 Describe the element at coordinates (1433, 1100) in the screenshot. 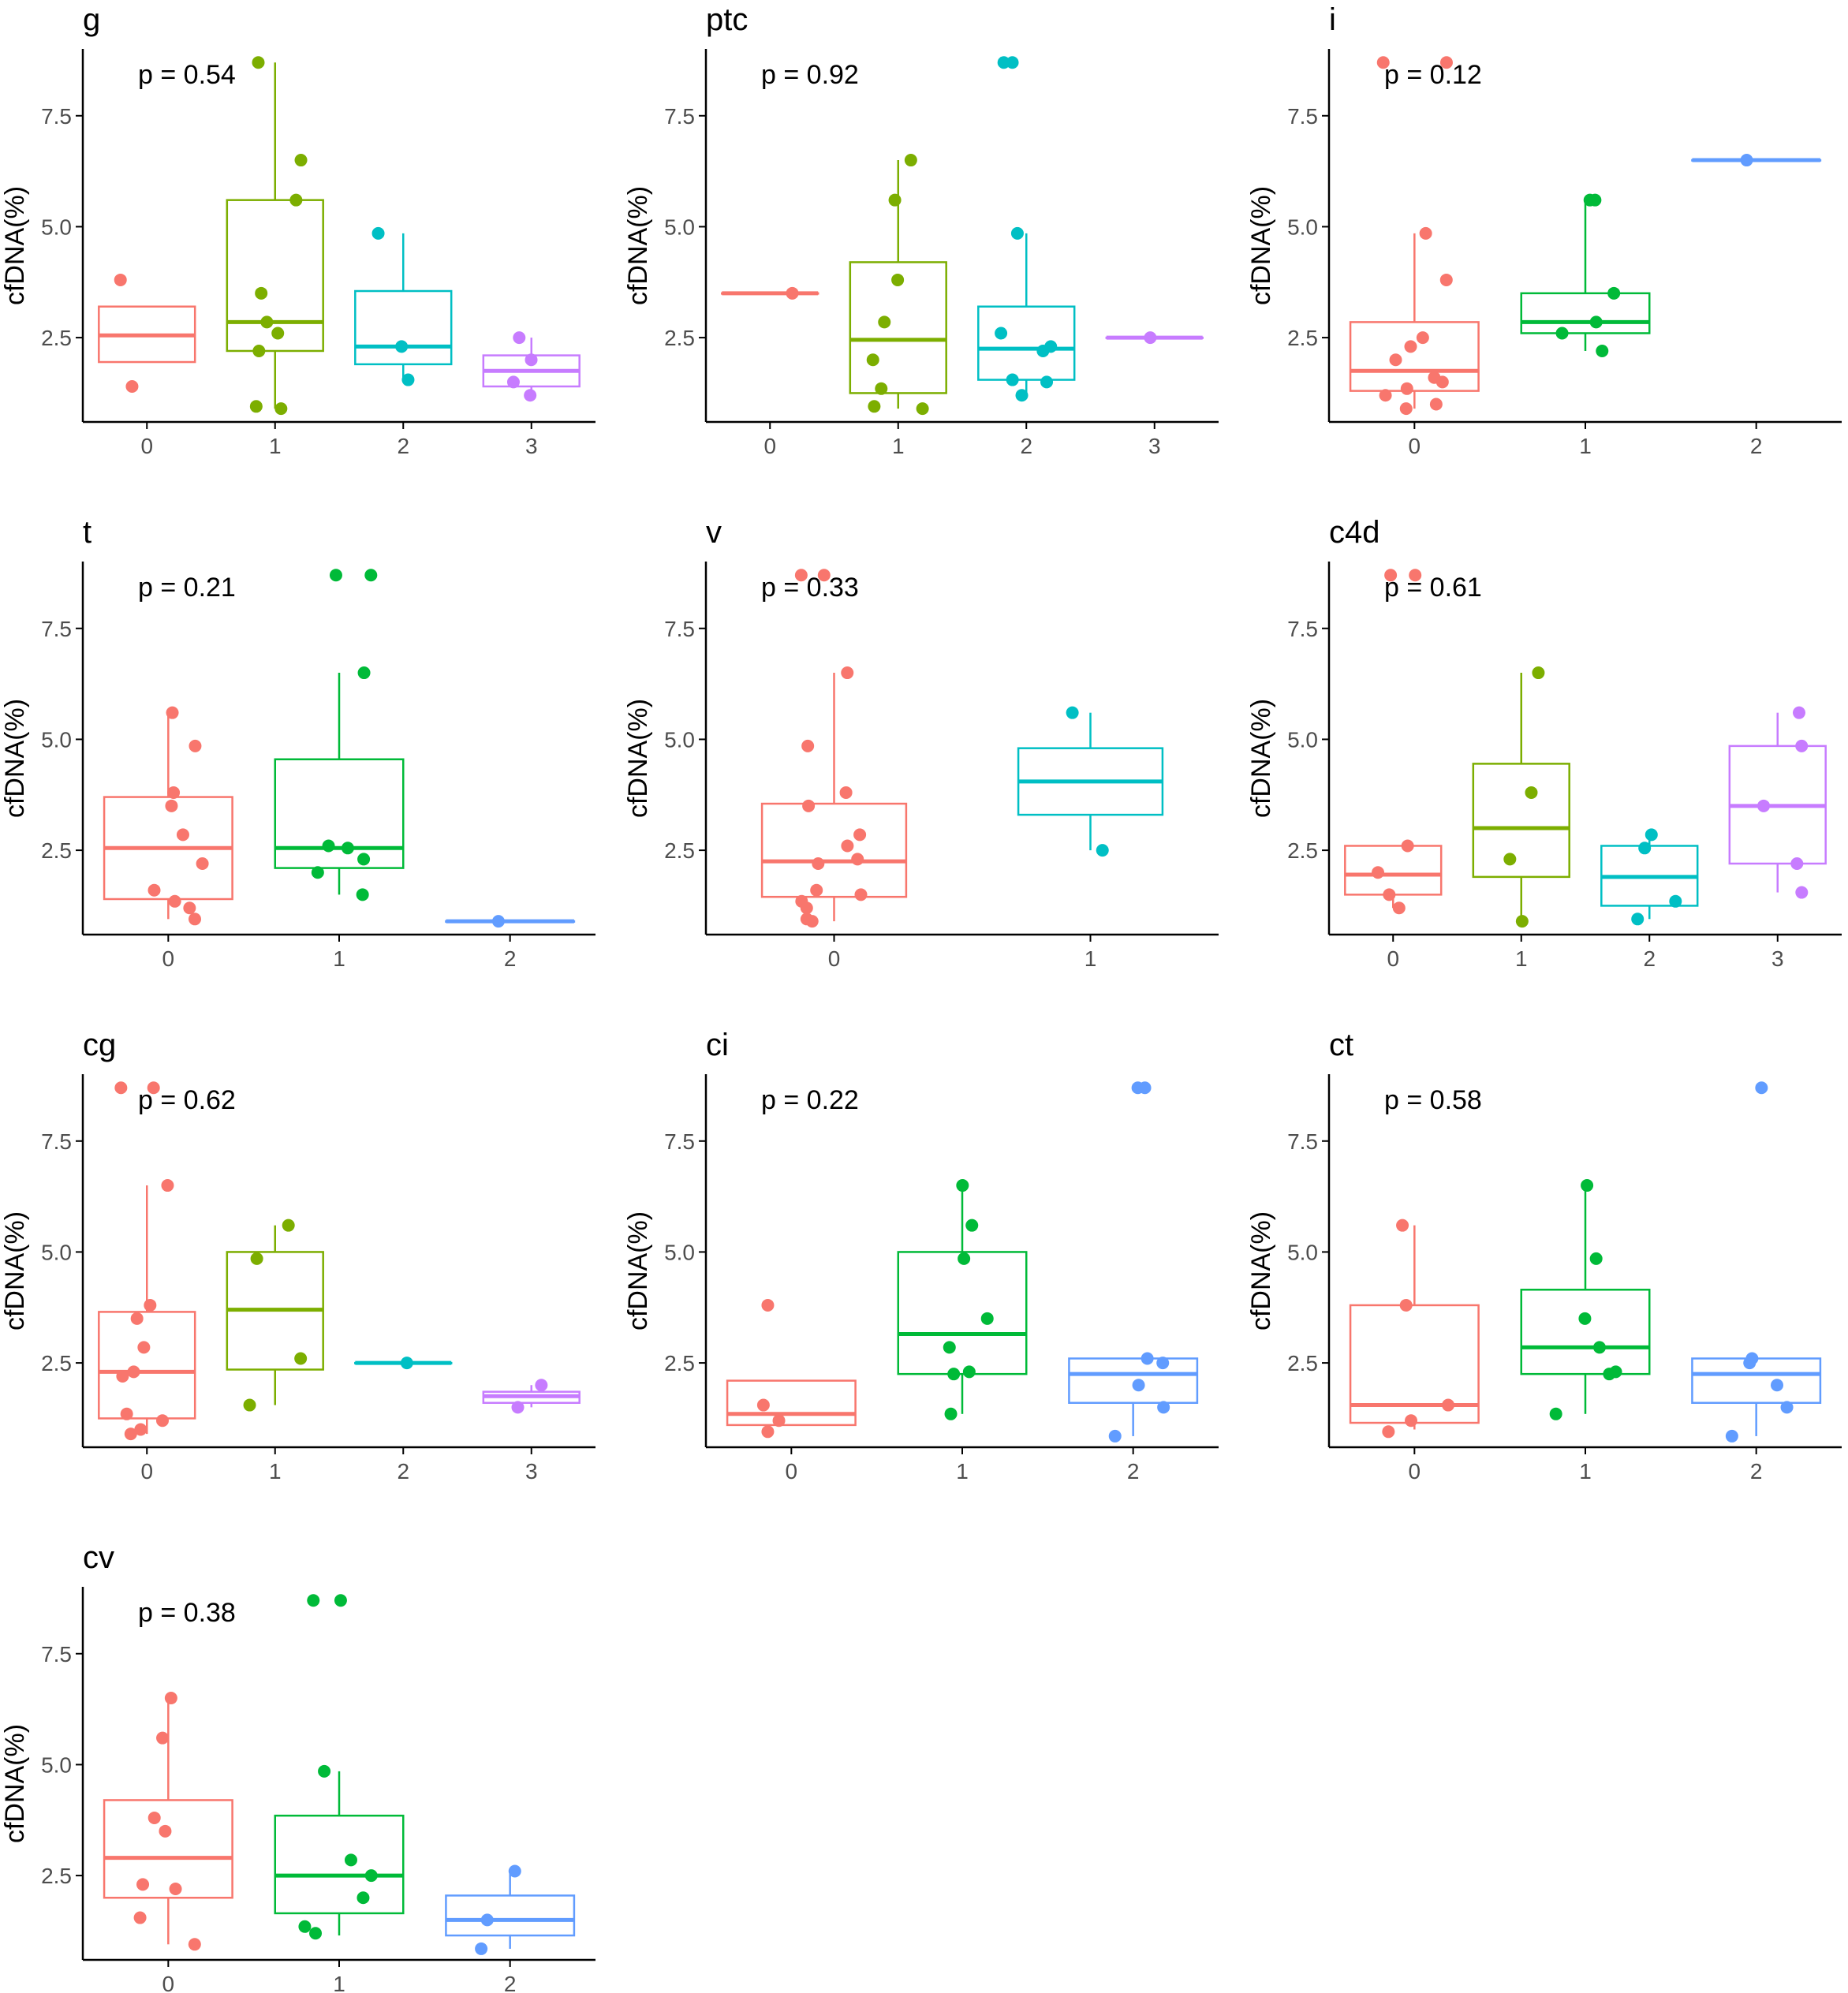

I see `p-value: p = 0.58` at that location.